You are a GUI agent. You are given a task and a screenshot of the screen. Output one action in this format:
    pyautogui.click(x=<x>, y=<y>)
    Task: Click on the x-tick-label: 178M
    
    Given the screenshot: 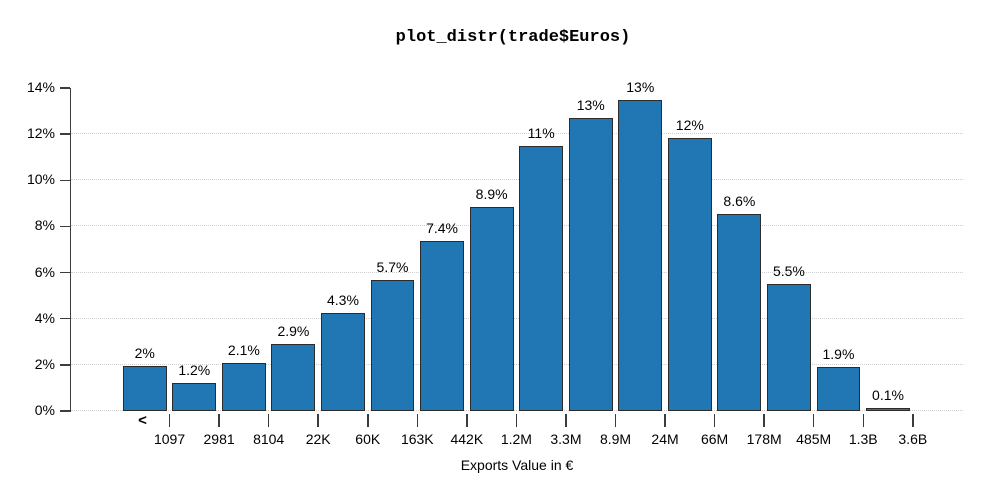 What is the action you would take?
    pyautogui.click(x=764, y=439)
    